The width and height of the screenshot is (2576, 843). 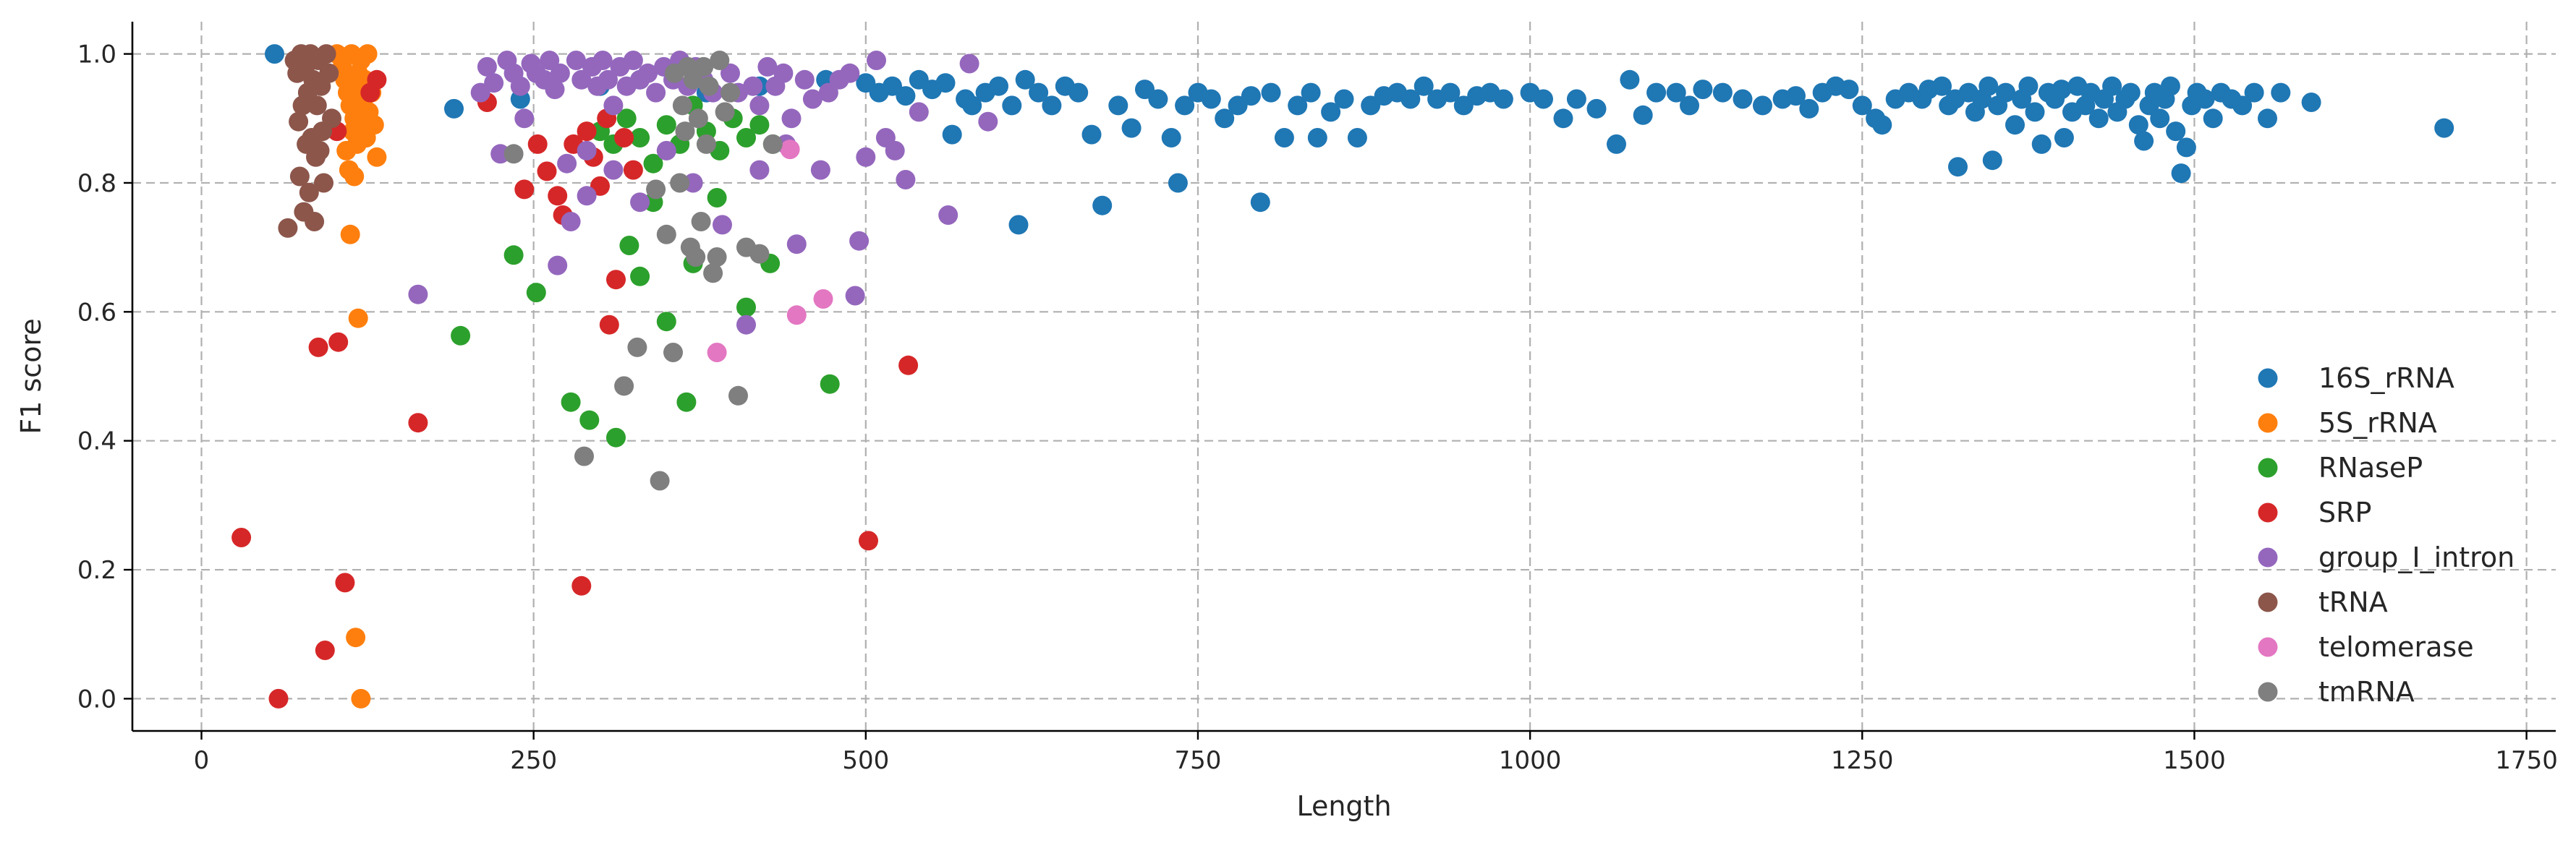 I want to click on y-tick-label: 0.4, so click(x=96, y=441).